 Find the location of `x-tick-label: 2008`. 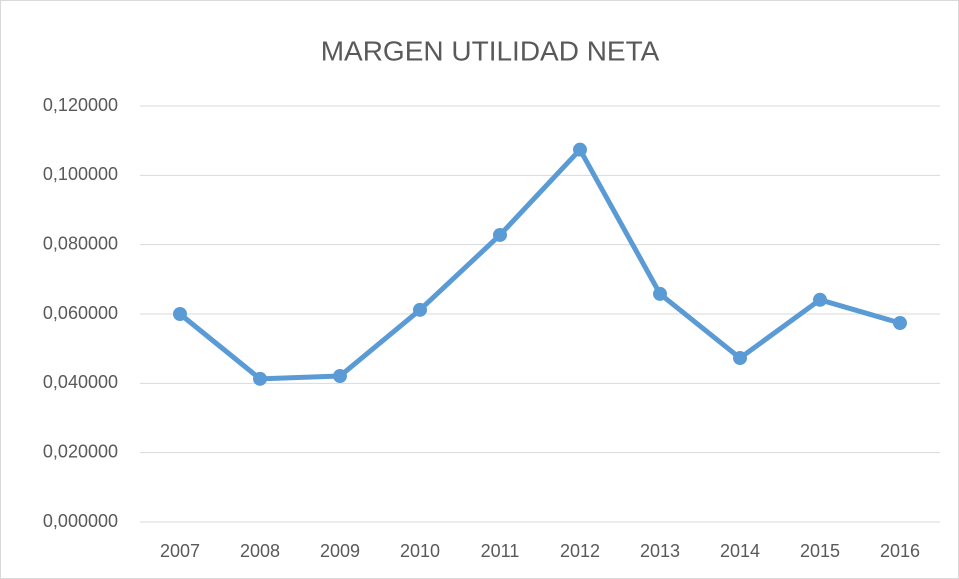

x-tick-label: 2008 is located at coordinates (260, 551).